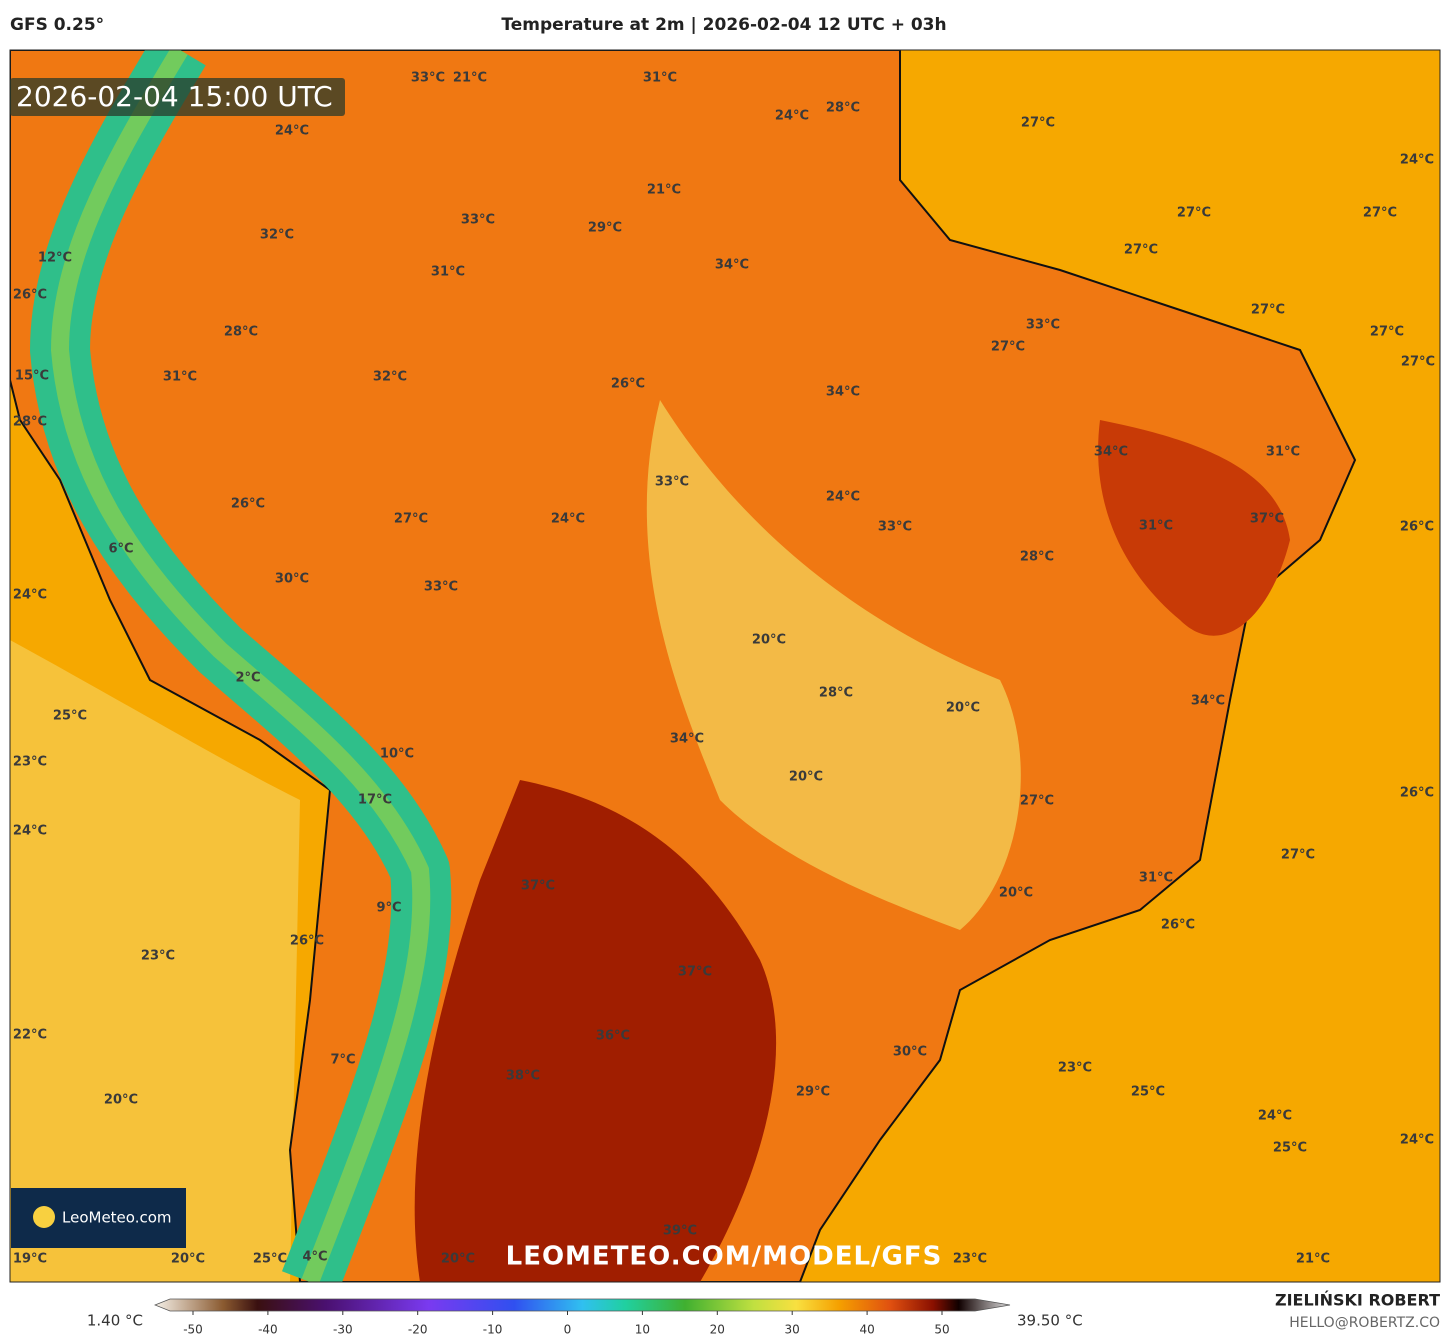 The width and height of the screenshot is (1449, 1342). What do you see at coordinates (833, 665) in the screenshot?
I see `mild-region` at bounding box center [833, 665].